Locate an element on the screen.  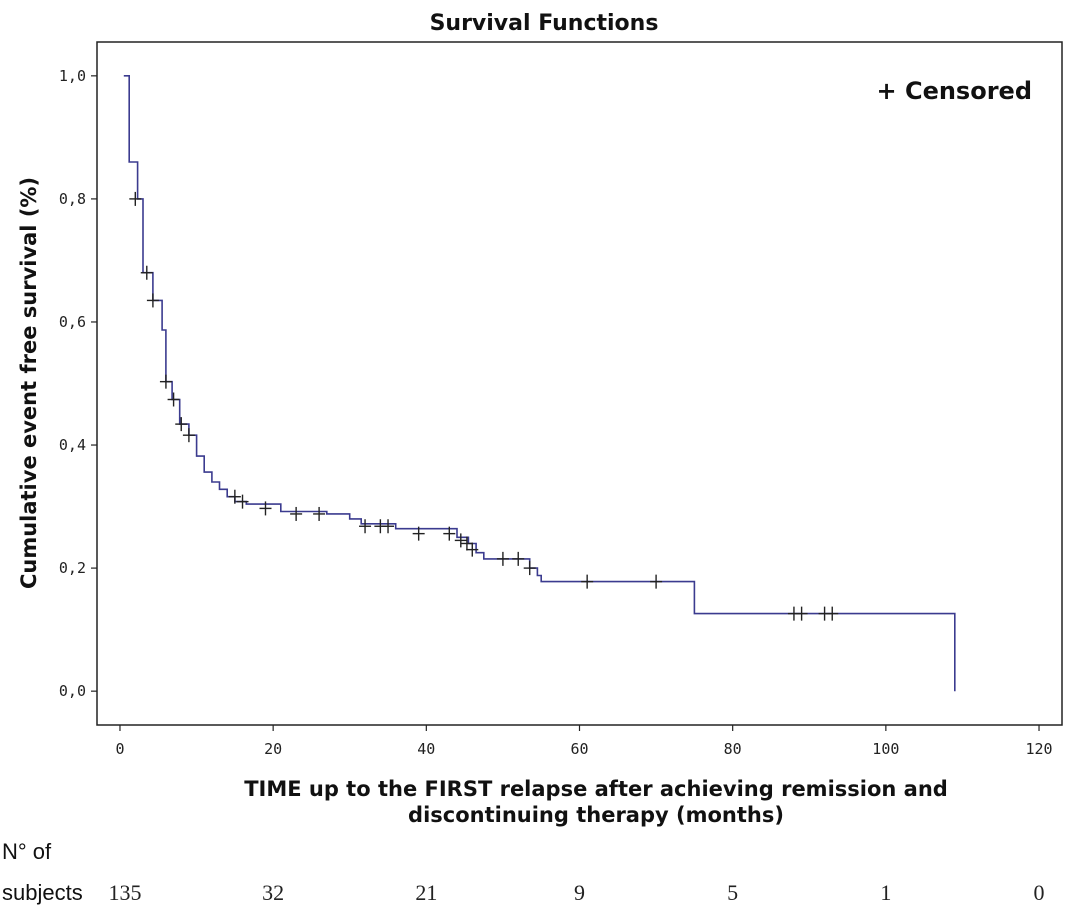
risk-table-values: 135 32 21 9 5 1 0 is located at coordinates (576, 892).